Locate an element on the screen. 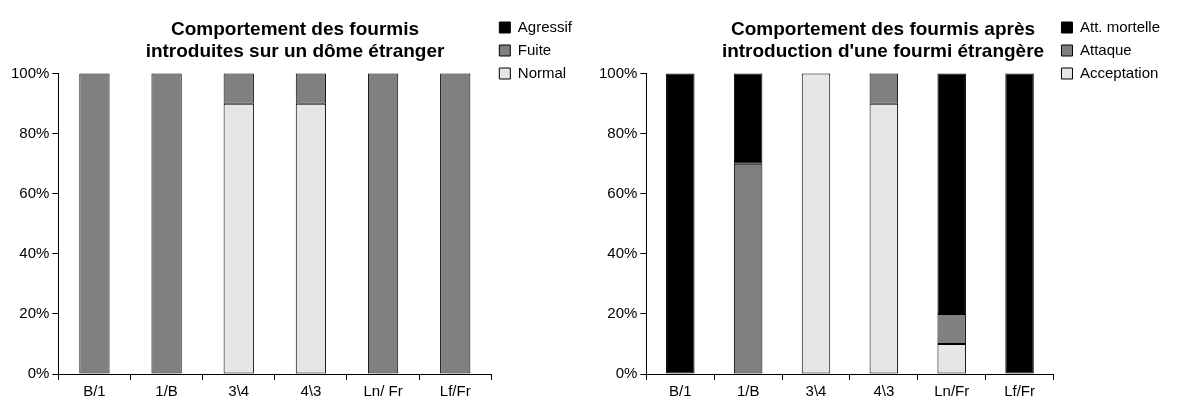 This screenshot has height=412, width=1184. x-tick-label: Ln/ Fr is located at coordinates (383, 391).